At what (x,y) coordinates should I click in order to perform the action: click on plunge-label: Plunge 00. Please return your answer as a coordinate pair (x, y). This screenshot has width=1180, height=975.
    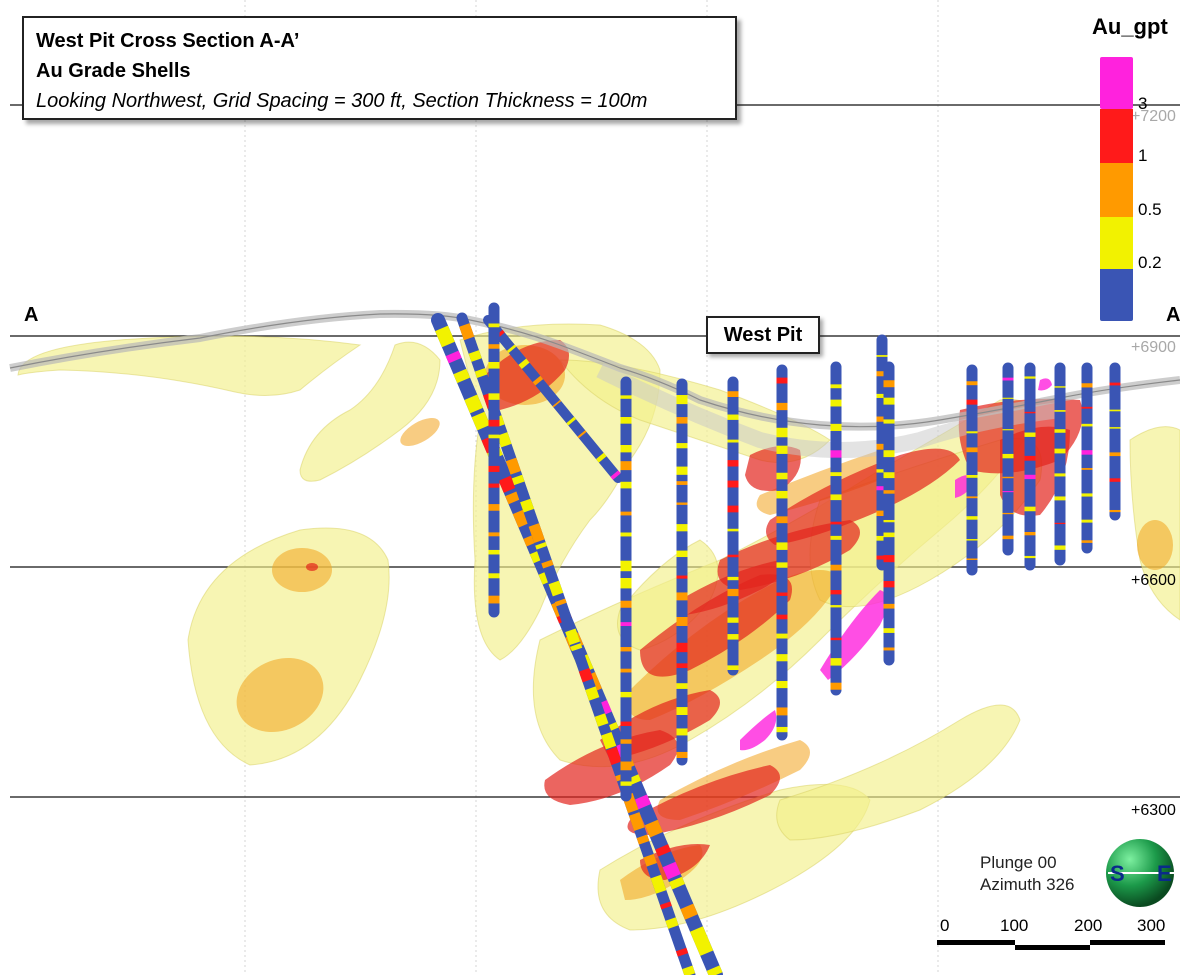
    Looking at the image, I should click on (1018, 862).